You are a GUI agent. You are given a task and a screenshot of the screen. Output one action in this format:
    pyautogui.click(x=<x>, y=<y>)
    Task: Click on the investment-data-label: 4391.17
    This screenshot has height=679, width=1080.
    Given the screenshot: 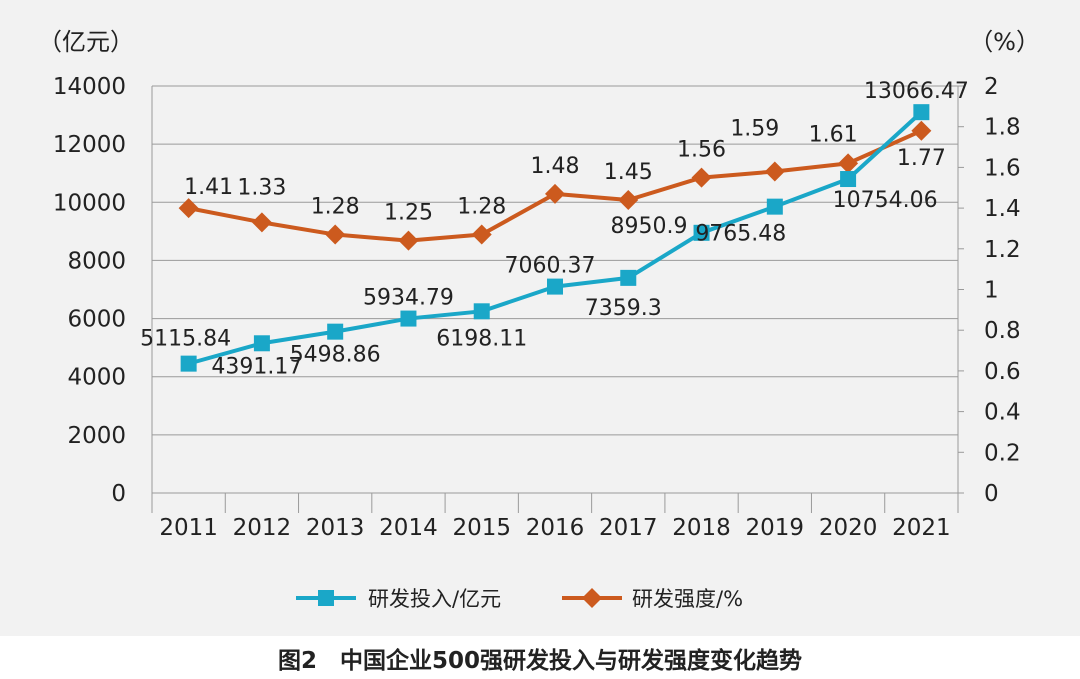 What is the action you would take?
    pyautogui.click(x=256, y=366)
    